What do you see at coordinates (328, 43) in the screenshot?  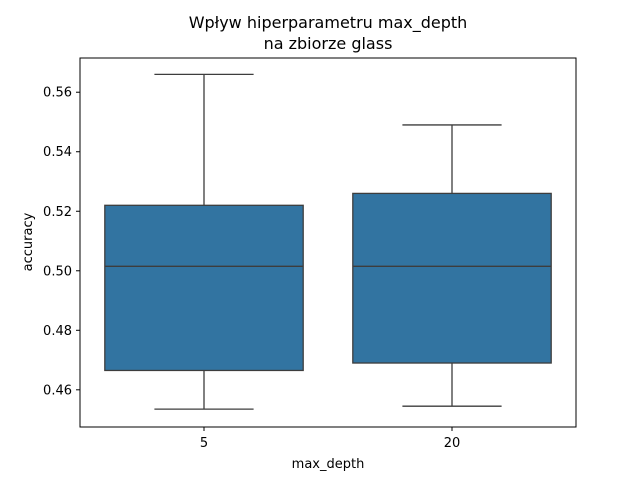 I see `chart-title-line-2: na zbiorze glass` at bounding box center [328, 43].